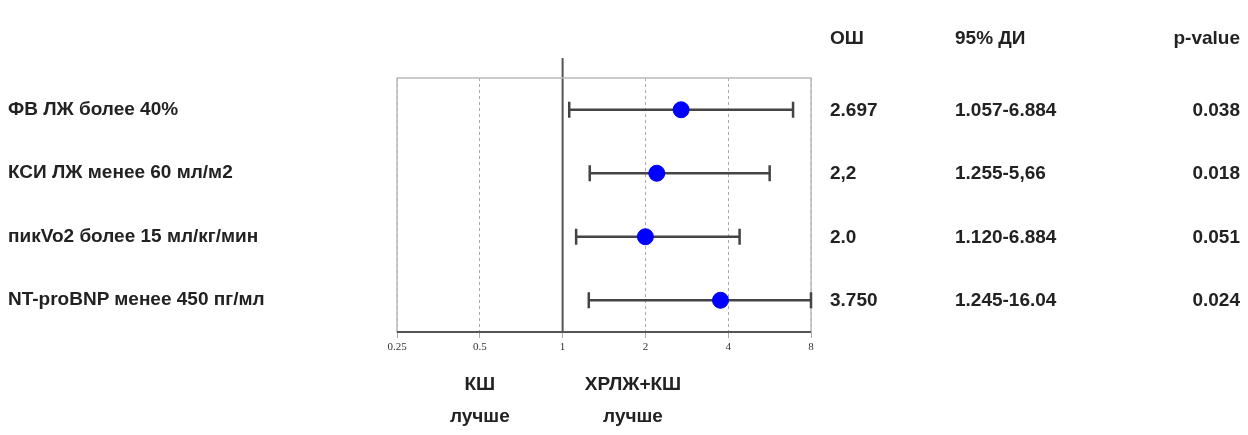  I want to click on x-tick-label: 2, so click(645, 346).